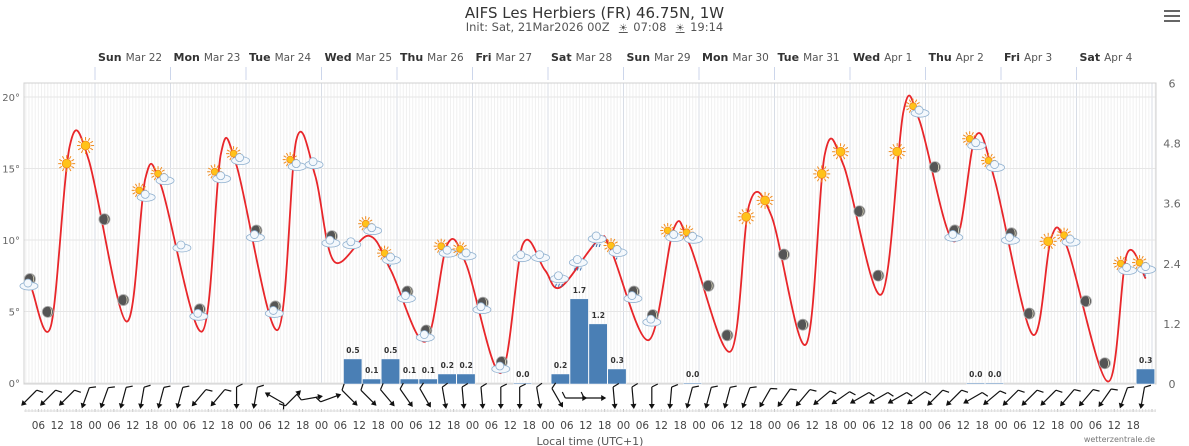 The image size is (1189, 446). I want to click on day-date: Apr 1, so click(898, 58).